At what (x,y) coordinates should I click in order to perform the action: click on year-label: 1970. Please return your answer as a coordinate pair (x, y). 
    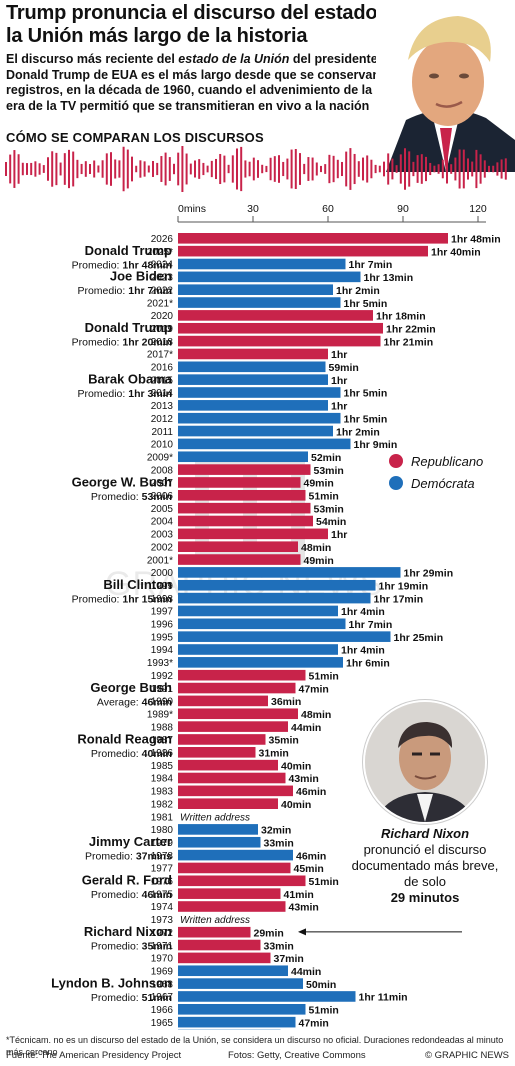
    Looking at the image, I should click on (162, 959).